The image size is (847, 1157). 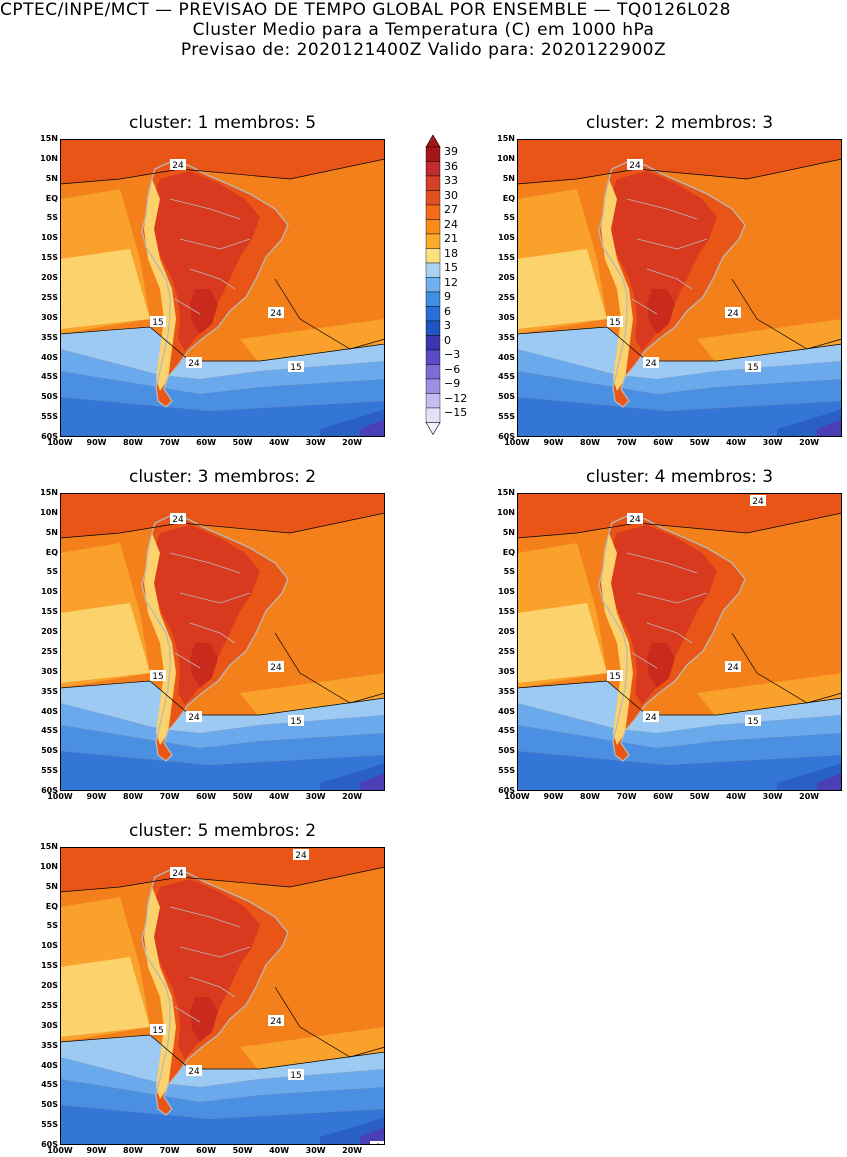 What do you see at coordinates (451, 267) in the screenshot?
I see `colorbar-label: 15` at bounding box center [451, 267].